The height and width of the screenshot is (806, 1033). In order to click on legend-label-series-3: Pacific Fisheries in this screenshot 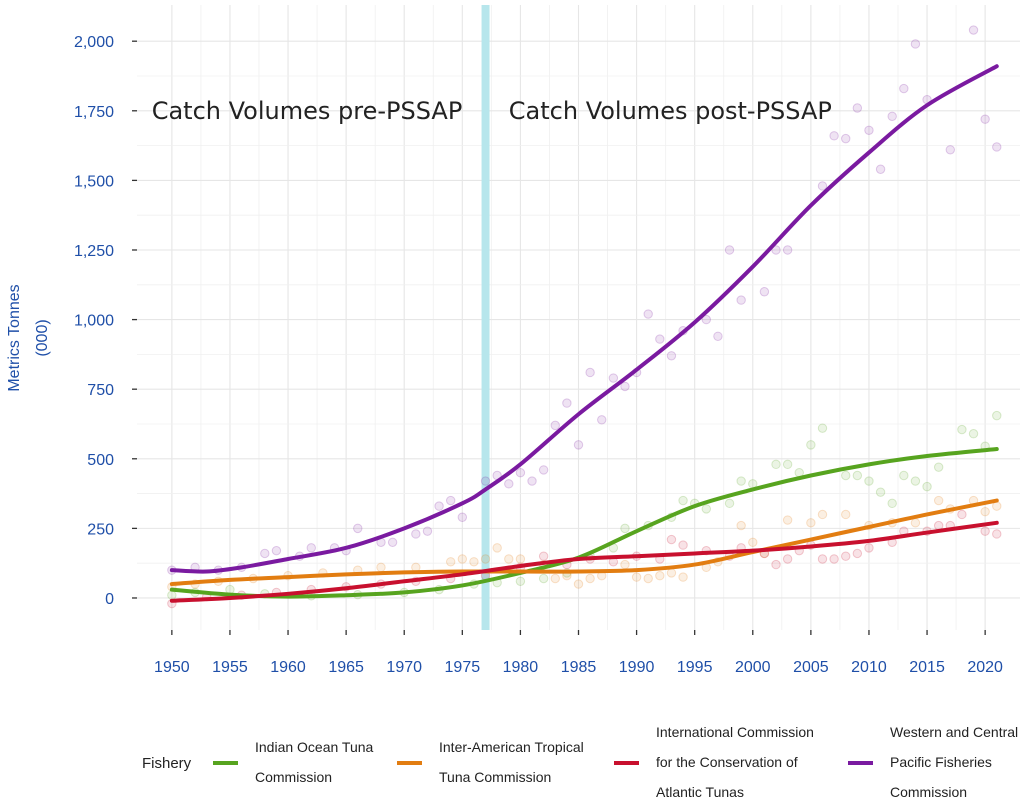, I will do `click(941, 762)`.